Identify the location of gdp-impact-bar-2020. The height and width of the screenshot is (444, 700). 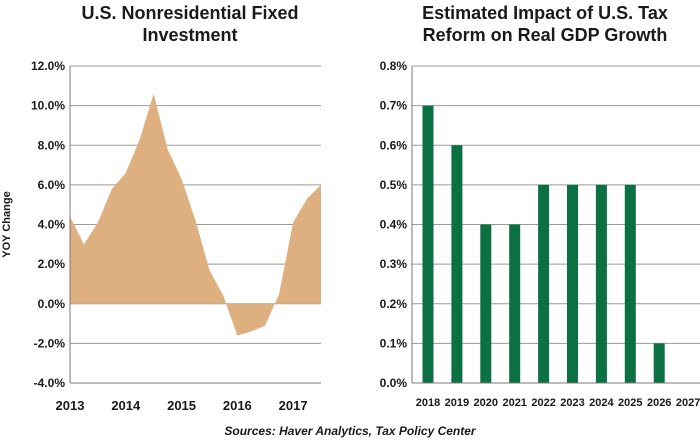
(486, 303).